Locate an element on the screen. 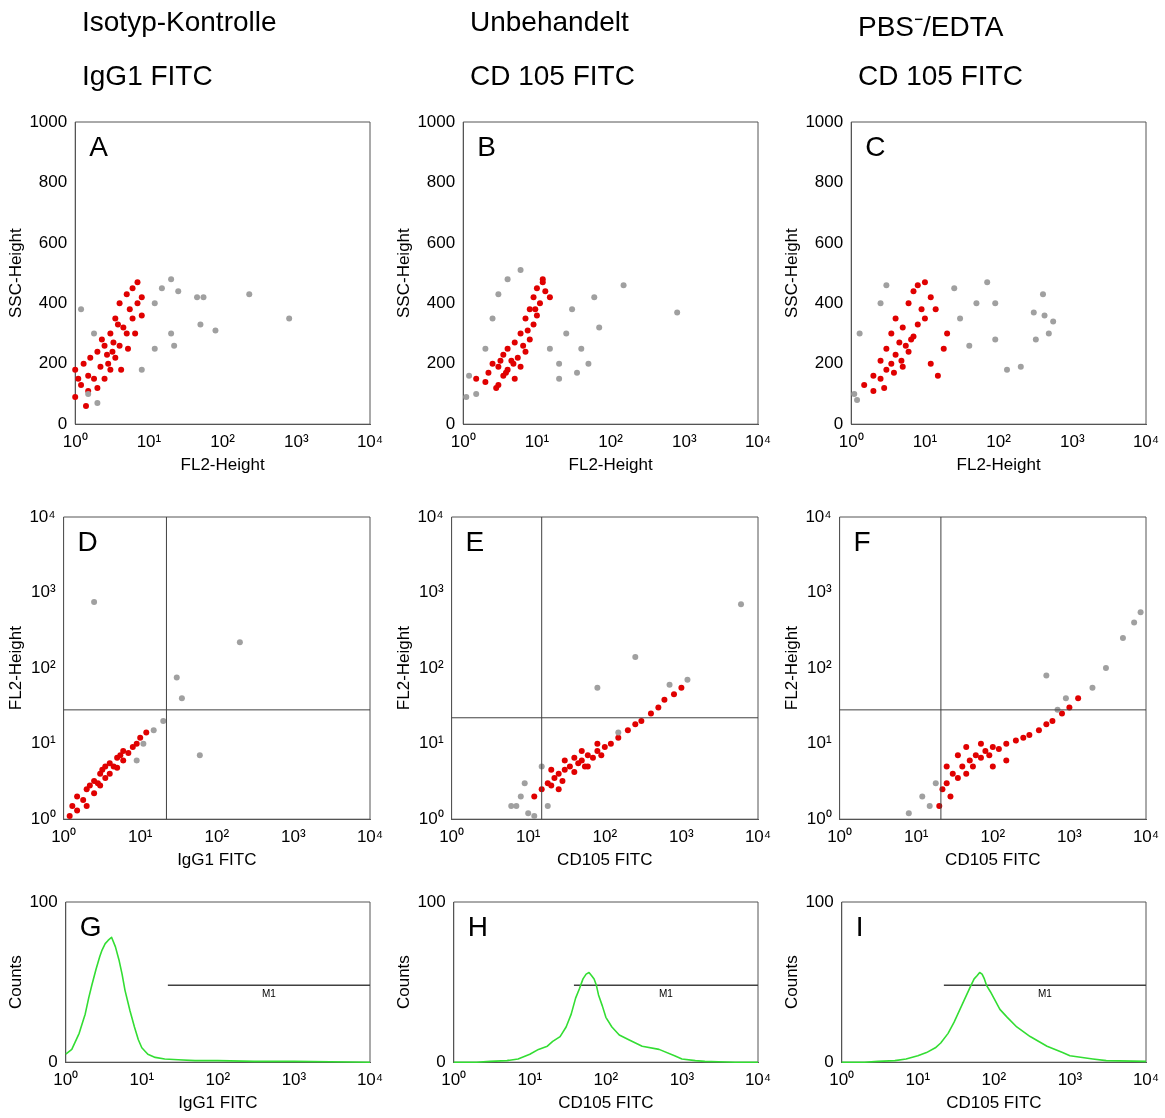  annotation: H is located at coordinates (477, 926).